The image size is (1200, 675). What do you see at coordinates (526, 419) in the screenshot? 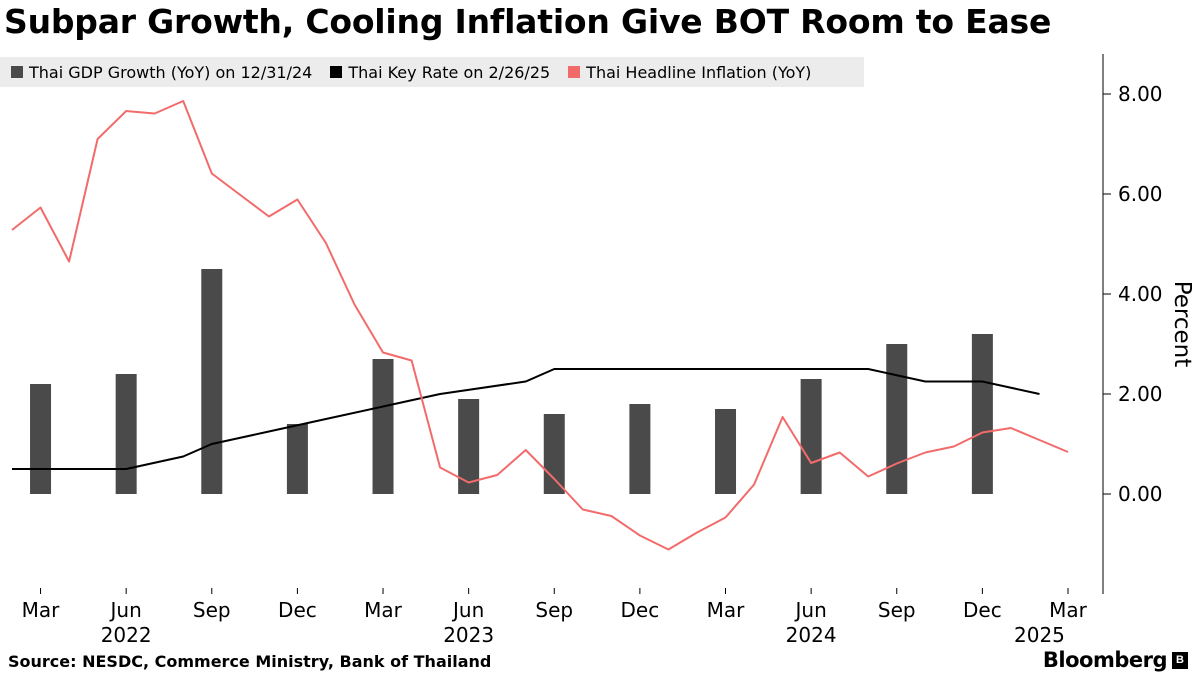
I see `key-rate-line` at bounding box center [526, 419].